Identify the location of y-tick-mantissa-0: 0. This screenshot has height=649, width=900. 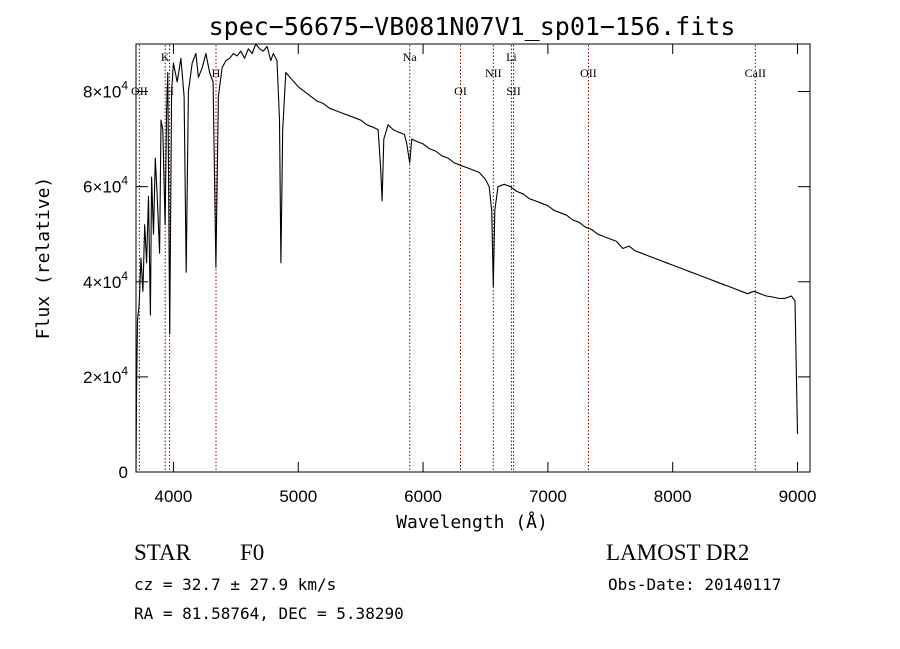
(123, 472).